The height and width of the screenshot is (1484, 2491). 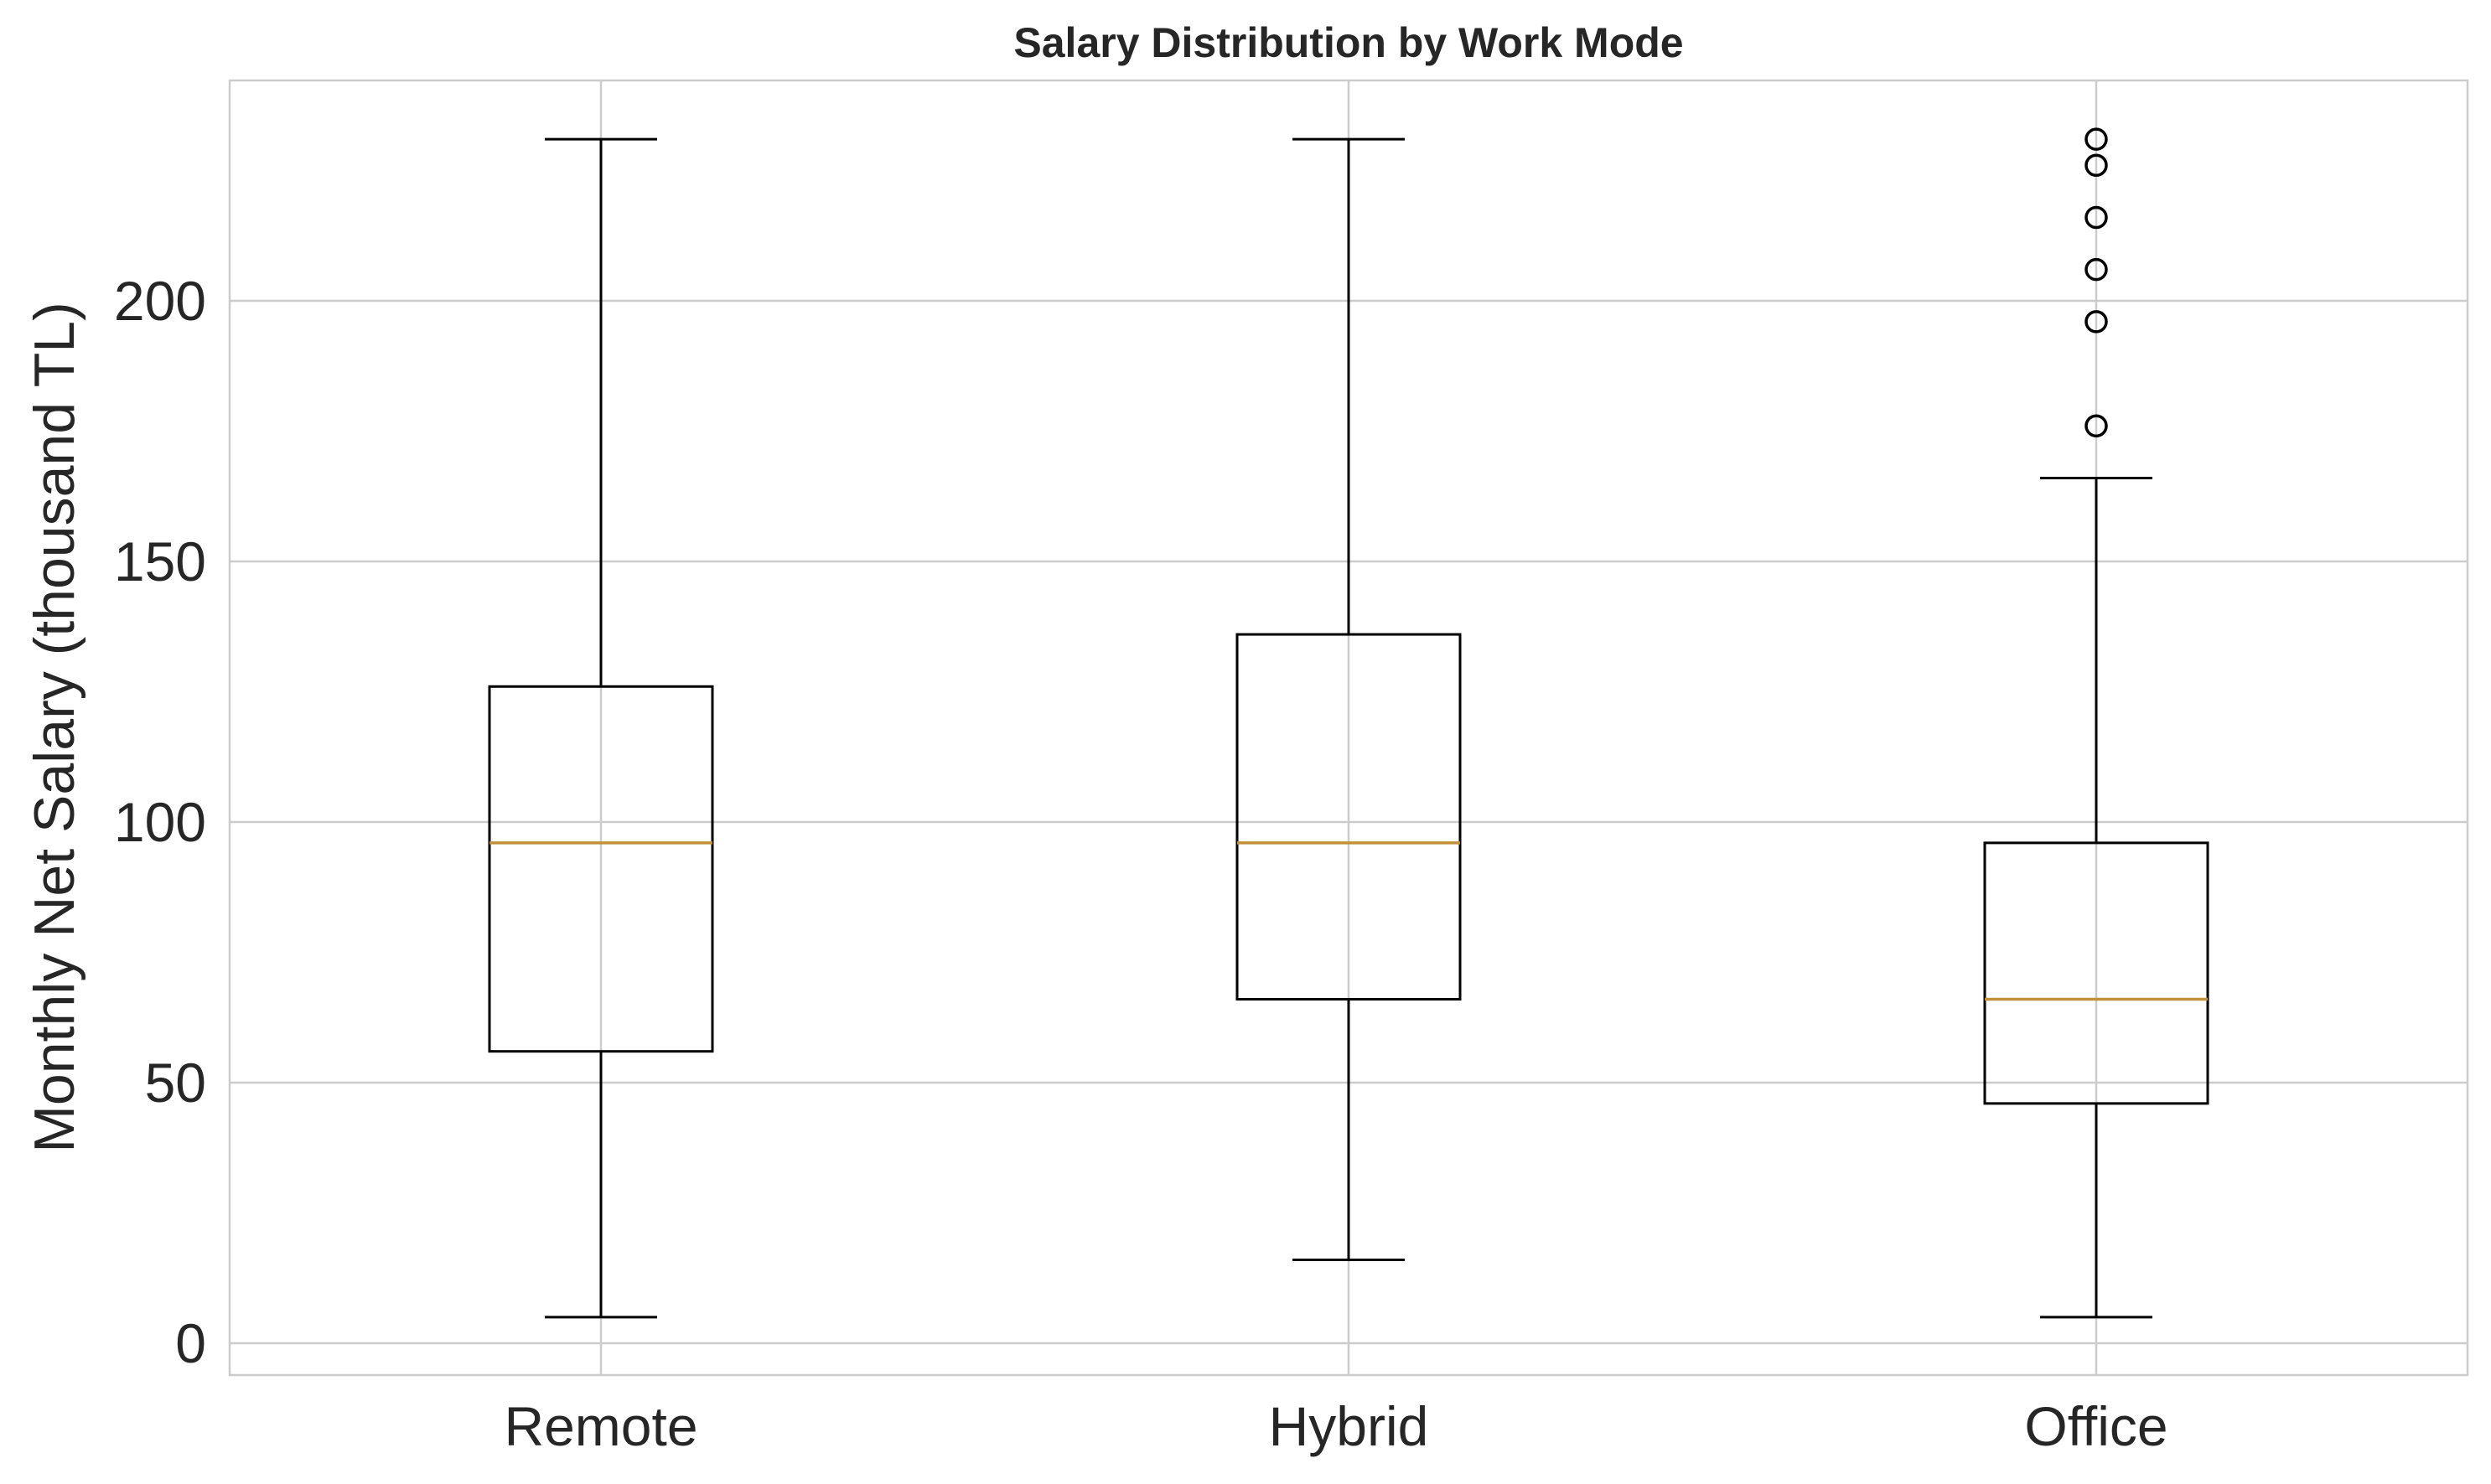 I want to click on x-tick-label: Remote, so click(x=600, y=1426).